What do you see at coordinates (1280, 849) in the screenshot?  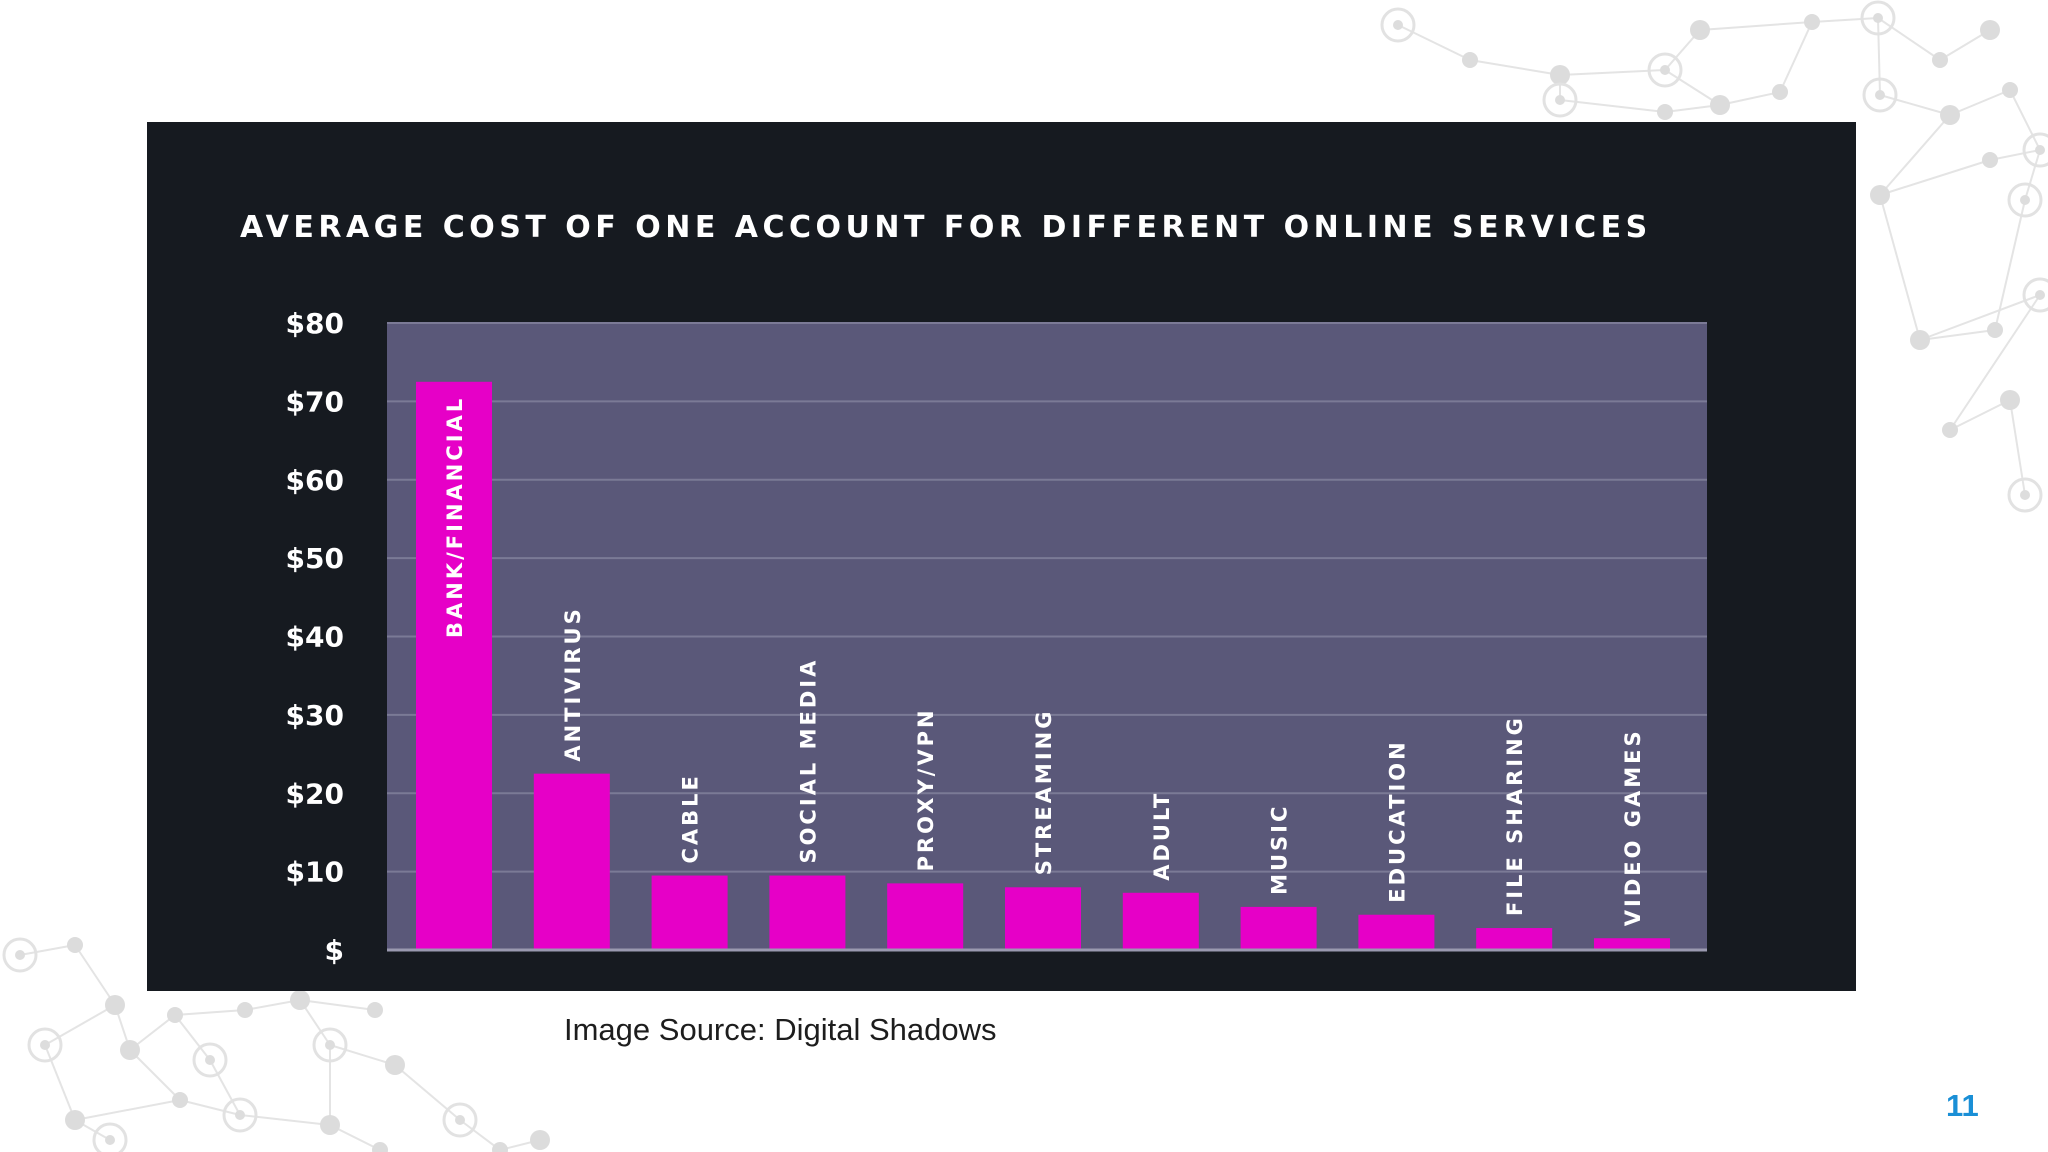 I see `bar-category-label: MUSIC` at bounding box center [1280, 849].